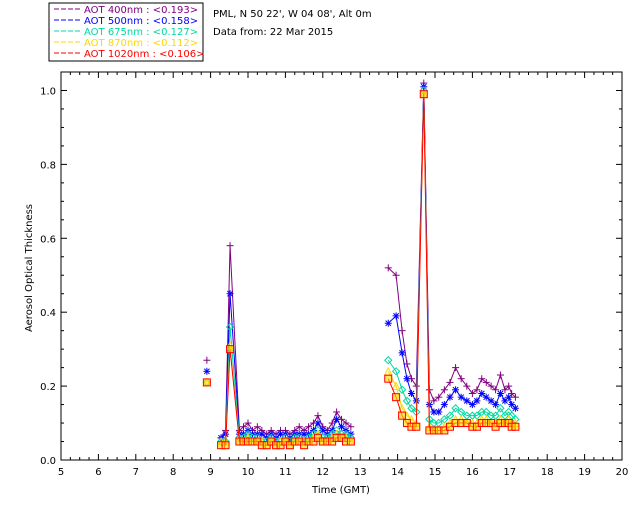 This screenshot has height=512, width=640. I want to click on legend-entry: AOT 675nm : <0.127>, so click(141, 32).